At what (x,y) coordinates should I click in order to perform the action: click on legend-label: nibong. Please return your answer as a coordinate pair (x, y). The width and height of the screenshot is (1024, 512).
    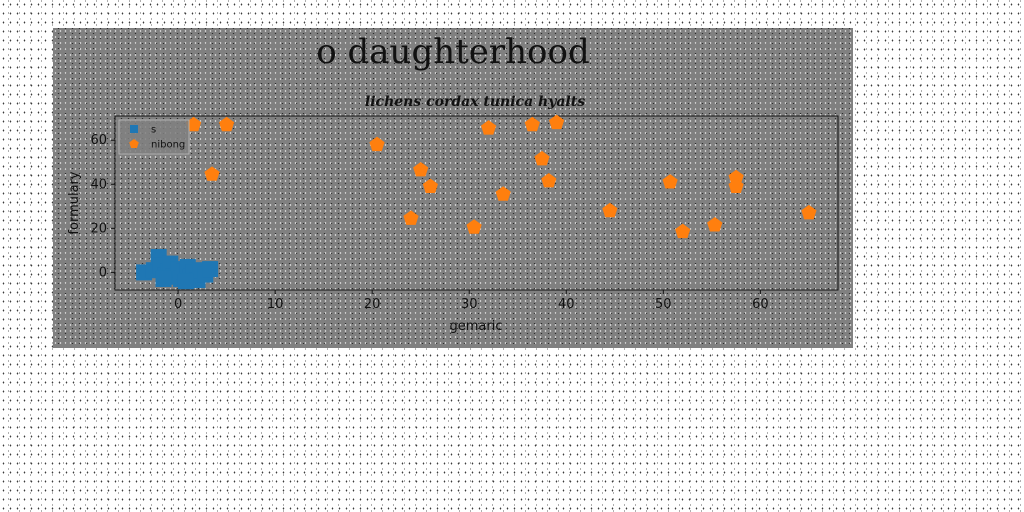
    Looking at the image, I should click on (168, 145).